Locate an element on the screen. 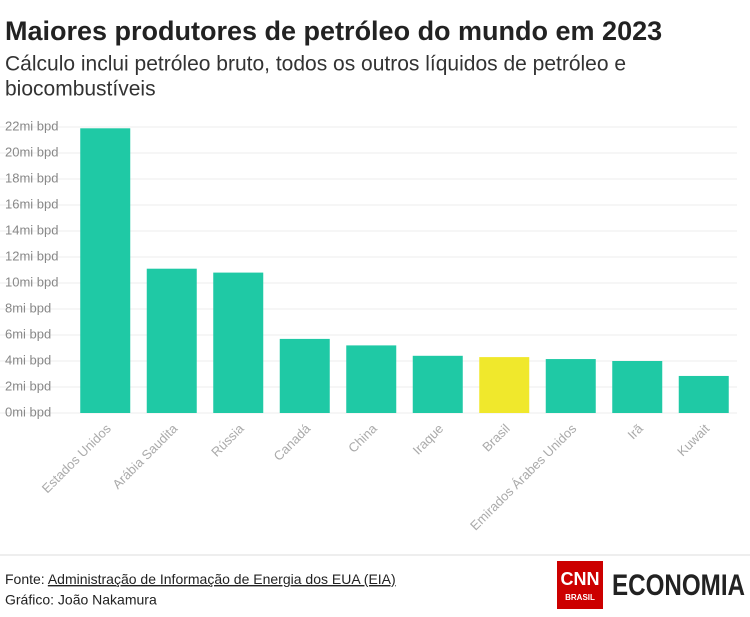  y-tick-label: 4mi bpd is located at coordinates (28, 359).